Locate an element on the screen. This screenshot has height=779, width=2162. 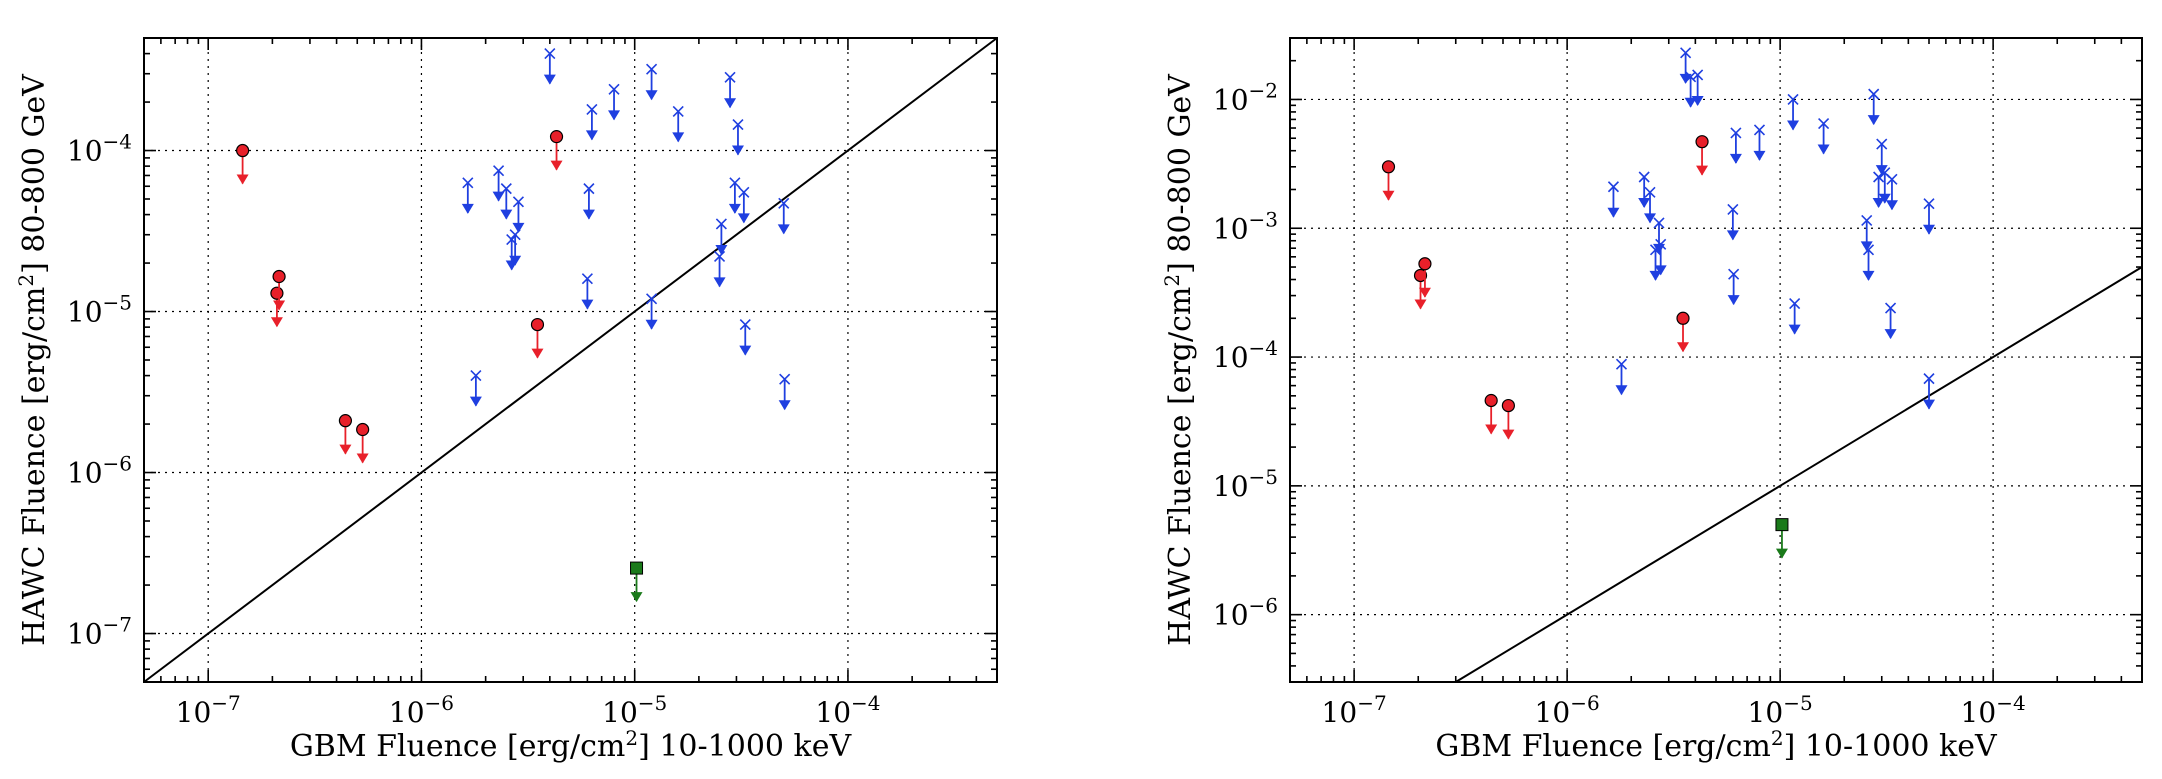
x-tick-label: 10⁻⁷ is located at coordinates (208, 710).